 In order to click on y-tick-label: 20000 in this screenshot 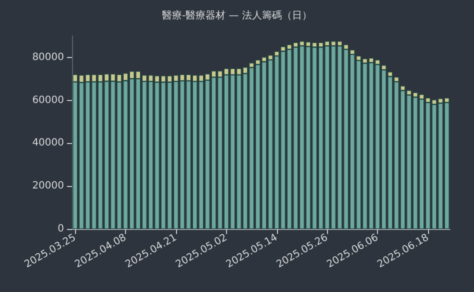, I will do `click(48, 186)`.